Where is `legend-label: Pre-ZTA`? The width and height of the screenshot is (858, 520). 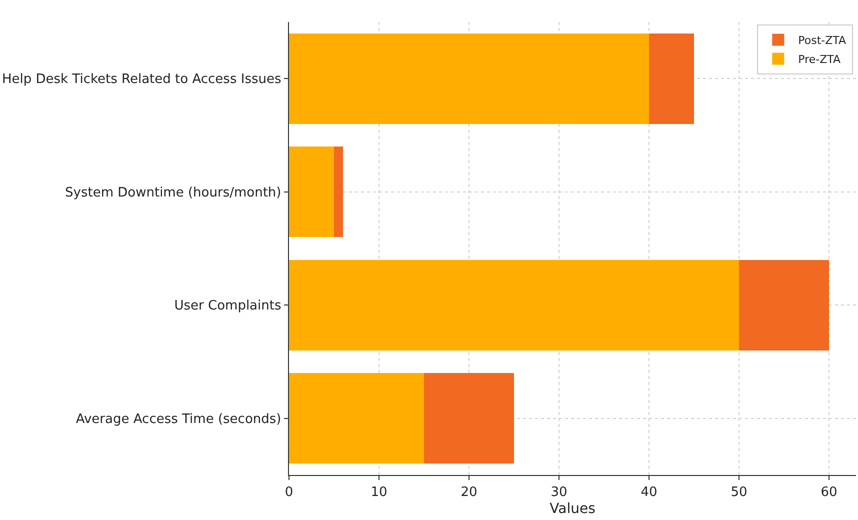 legend-label: Pre-ZTA is located at coordinates (820, 59).